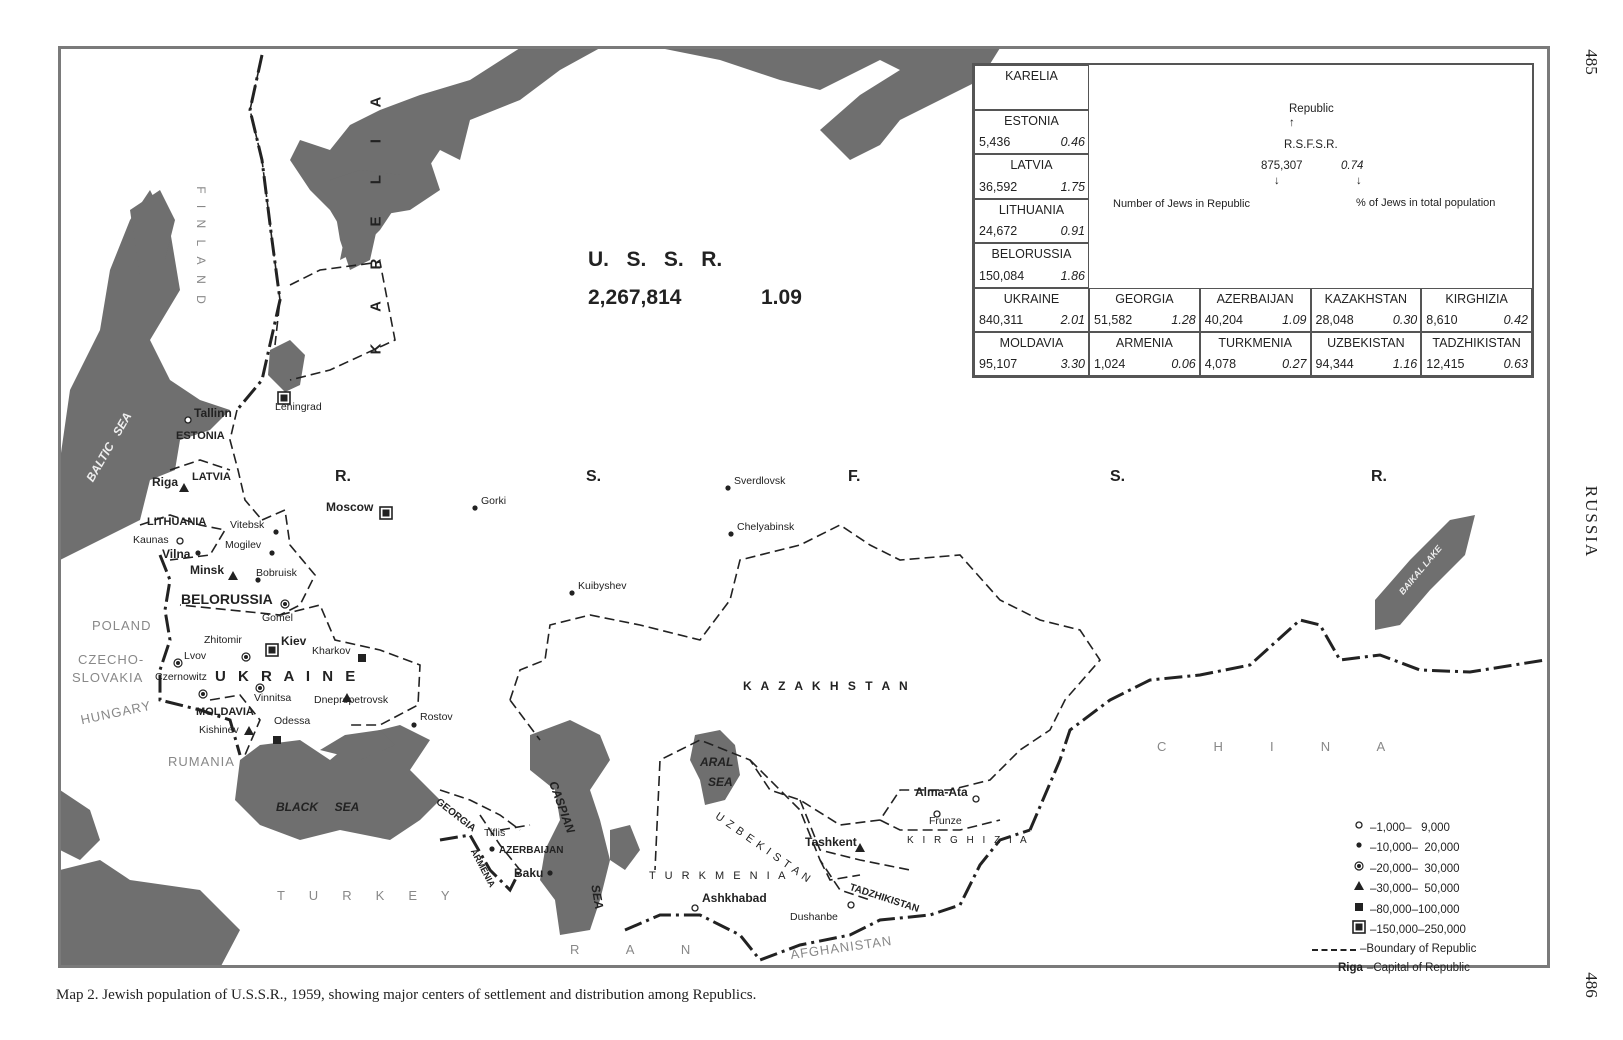  What do you see at coordinates (1031, 87) in the screenshot?
I see `table-cell-karelia: KARELIA` at bounding box center [1031, 87].